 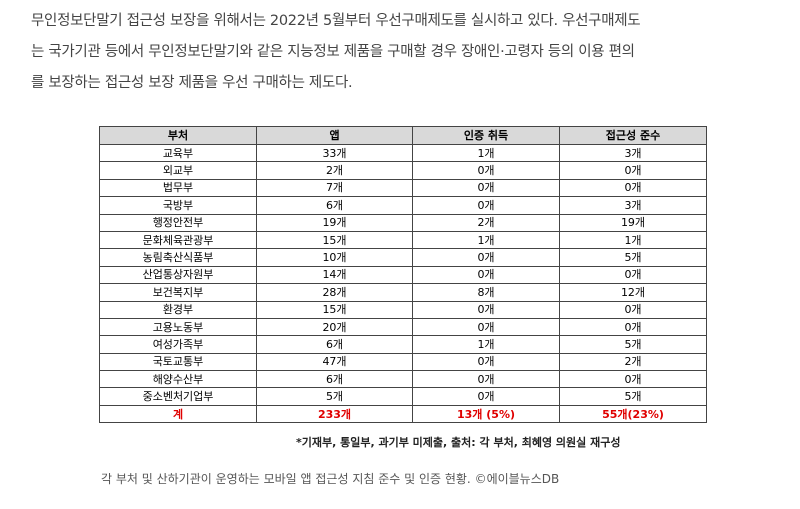 What do you see at coordinates (178, 362) in the screenshot?
I see `ministry-cell: 국토교통부` at bounding box center [178, 362].